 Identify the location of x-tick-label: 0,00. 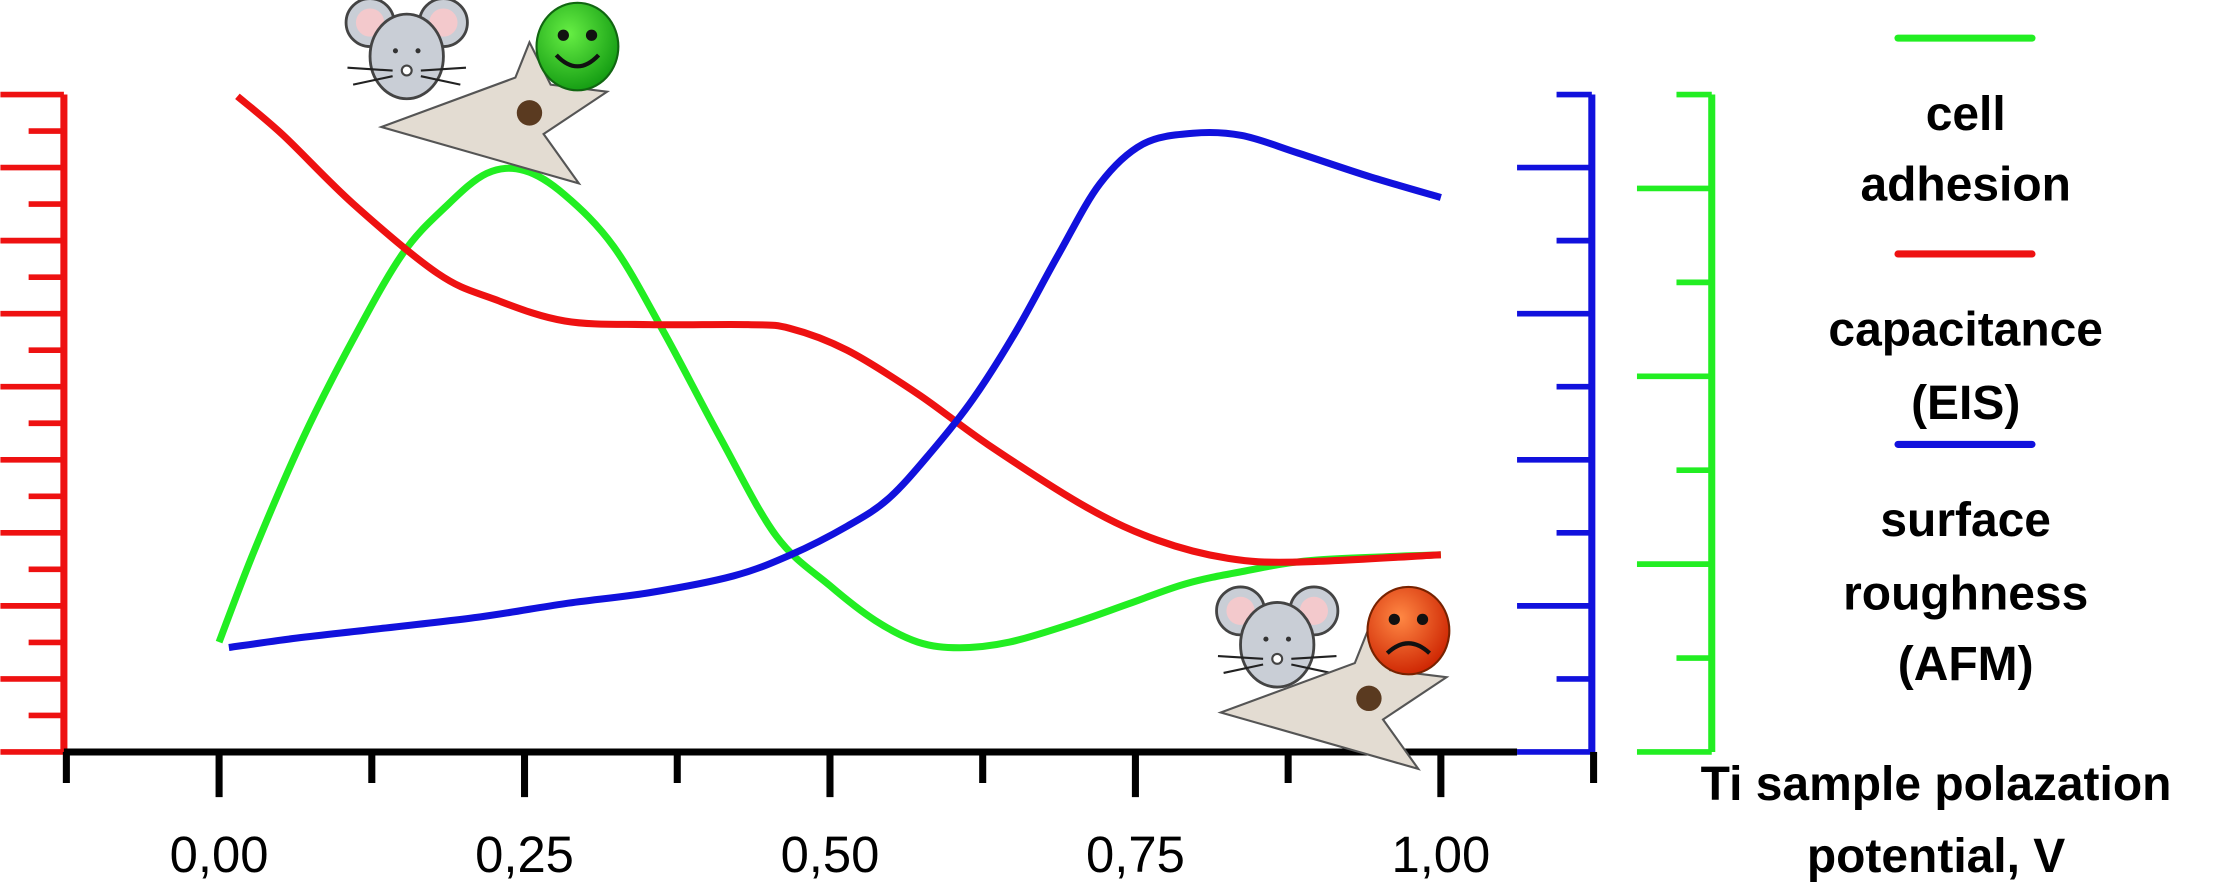
(219, 854).